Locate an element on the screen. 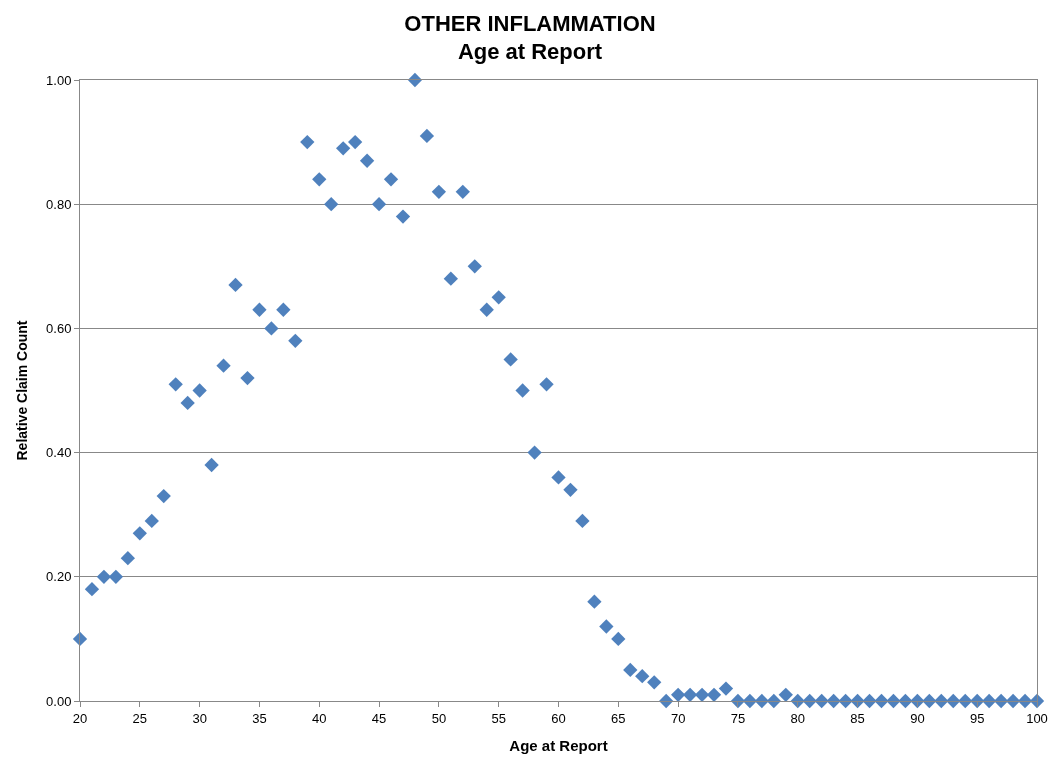 Image resolution: width=1060 pixels, height=763 pixels. y-tick-label: 1.00 is located at coordinates (59, 80).